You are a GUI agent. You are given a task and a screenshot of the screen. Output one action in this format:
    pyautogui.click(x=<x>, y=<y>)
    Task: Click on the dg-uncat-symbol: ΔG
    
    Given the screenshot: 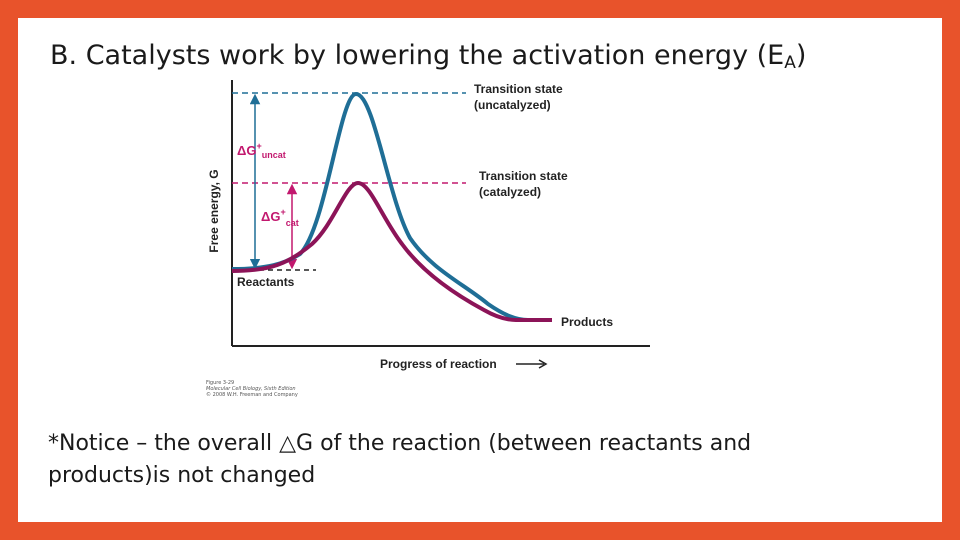 What is the action you would take?
    pyautogui.click(x=246, y=150)
    